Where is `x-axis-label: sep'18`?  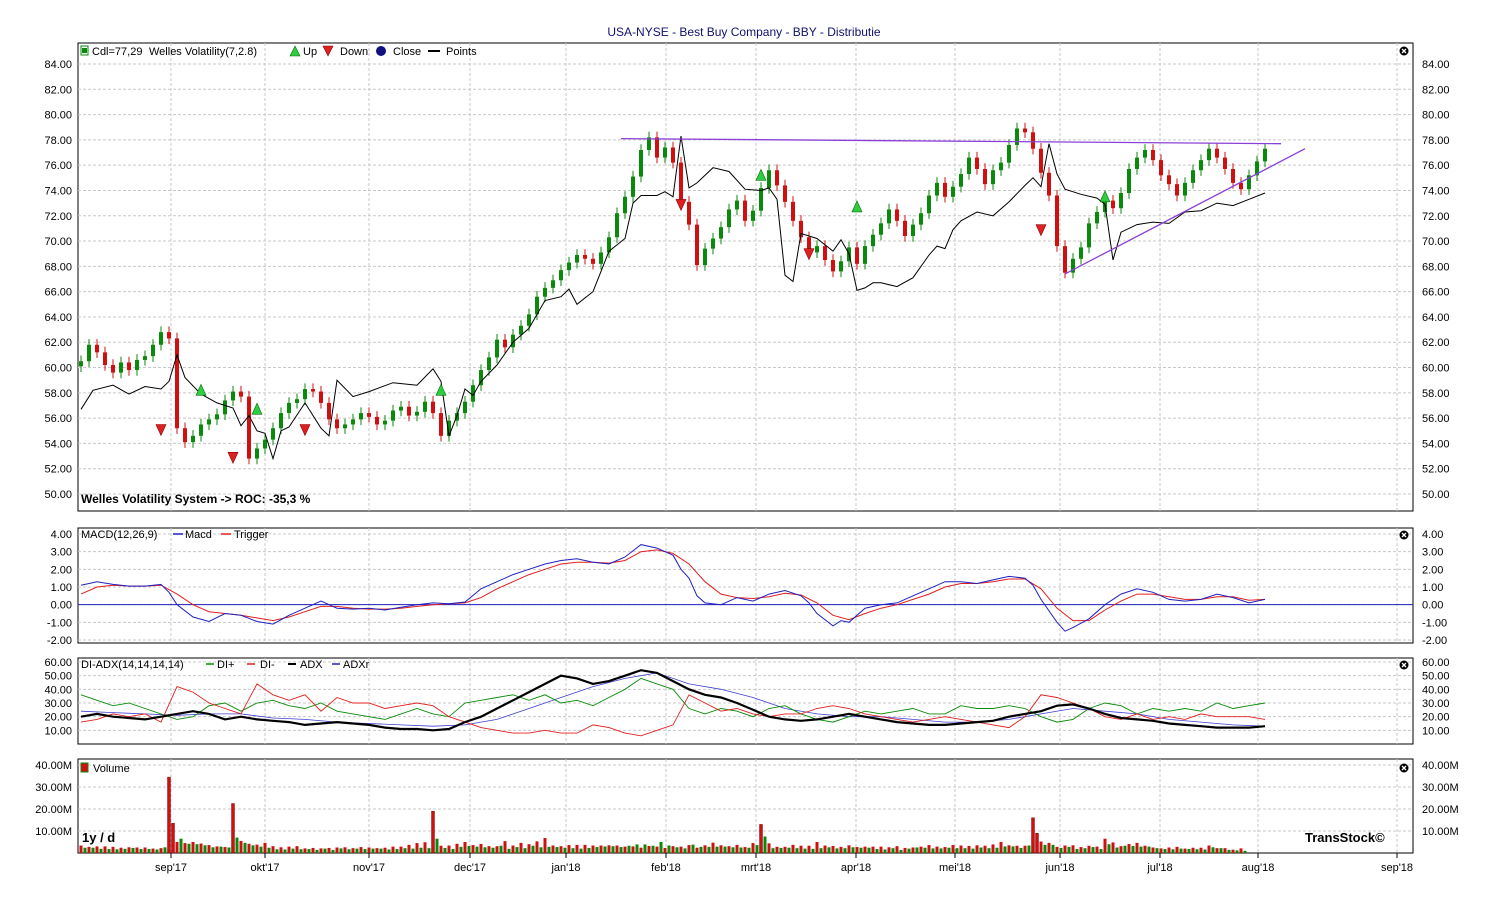 x-axis-label: sep'18 is located at coordinates (1397, 868).